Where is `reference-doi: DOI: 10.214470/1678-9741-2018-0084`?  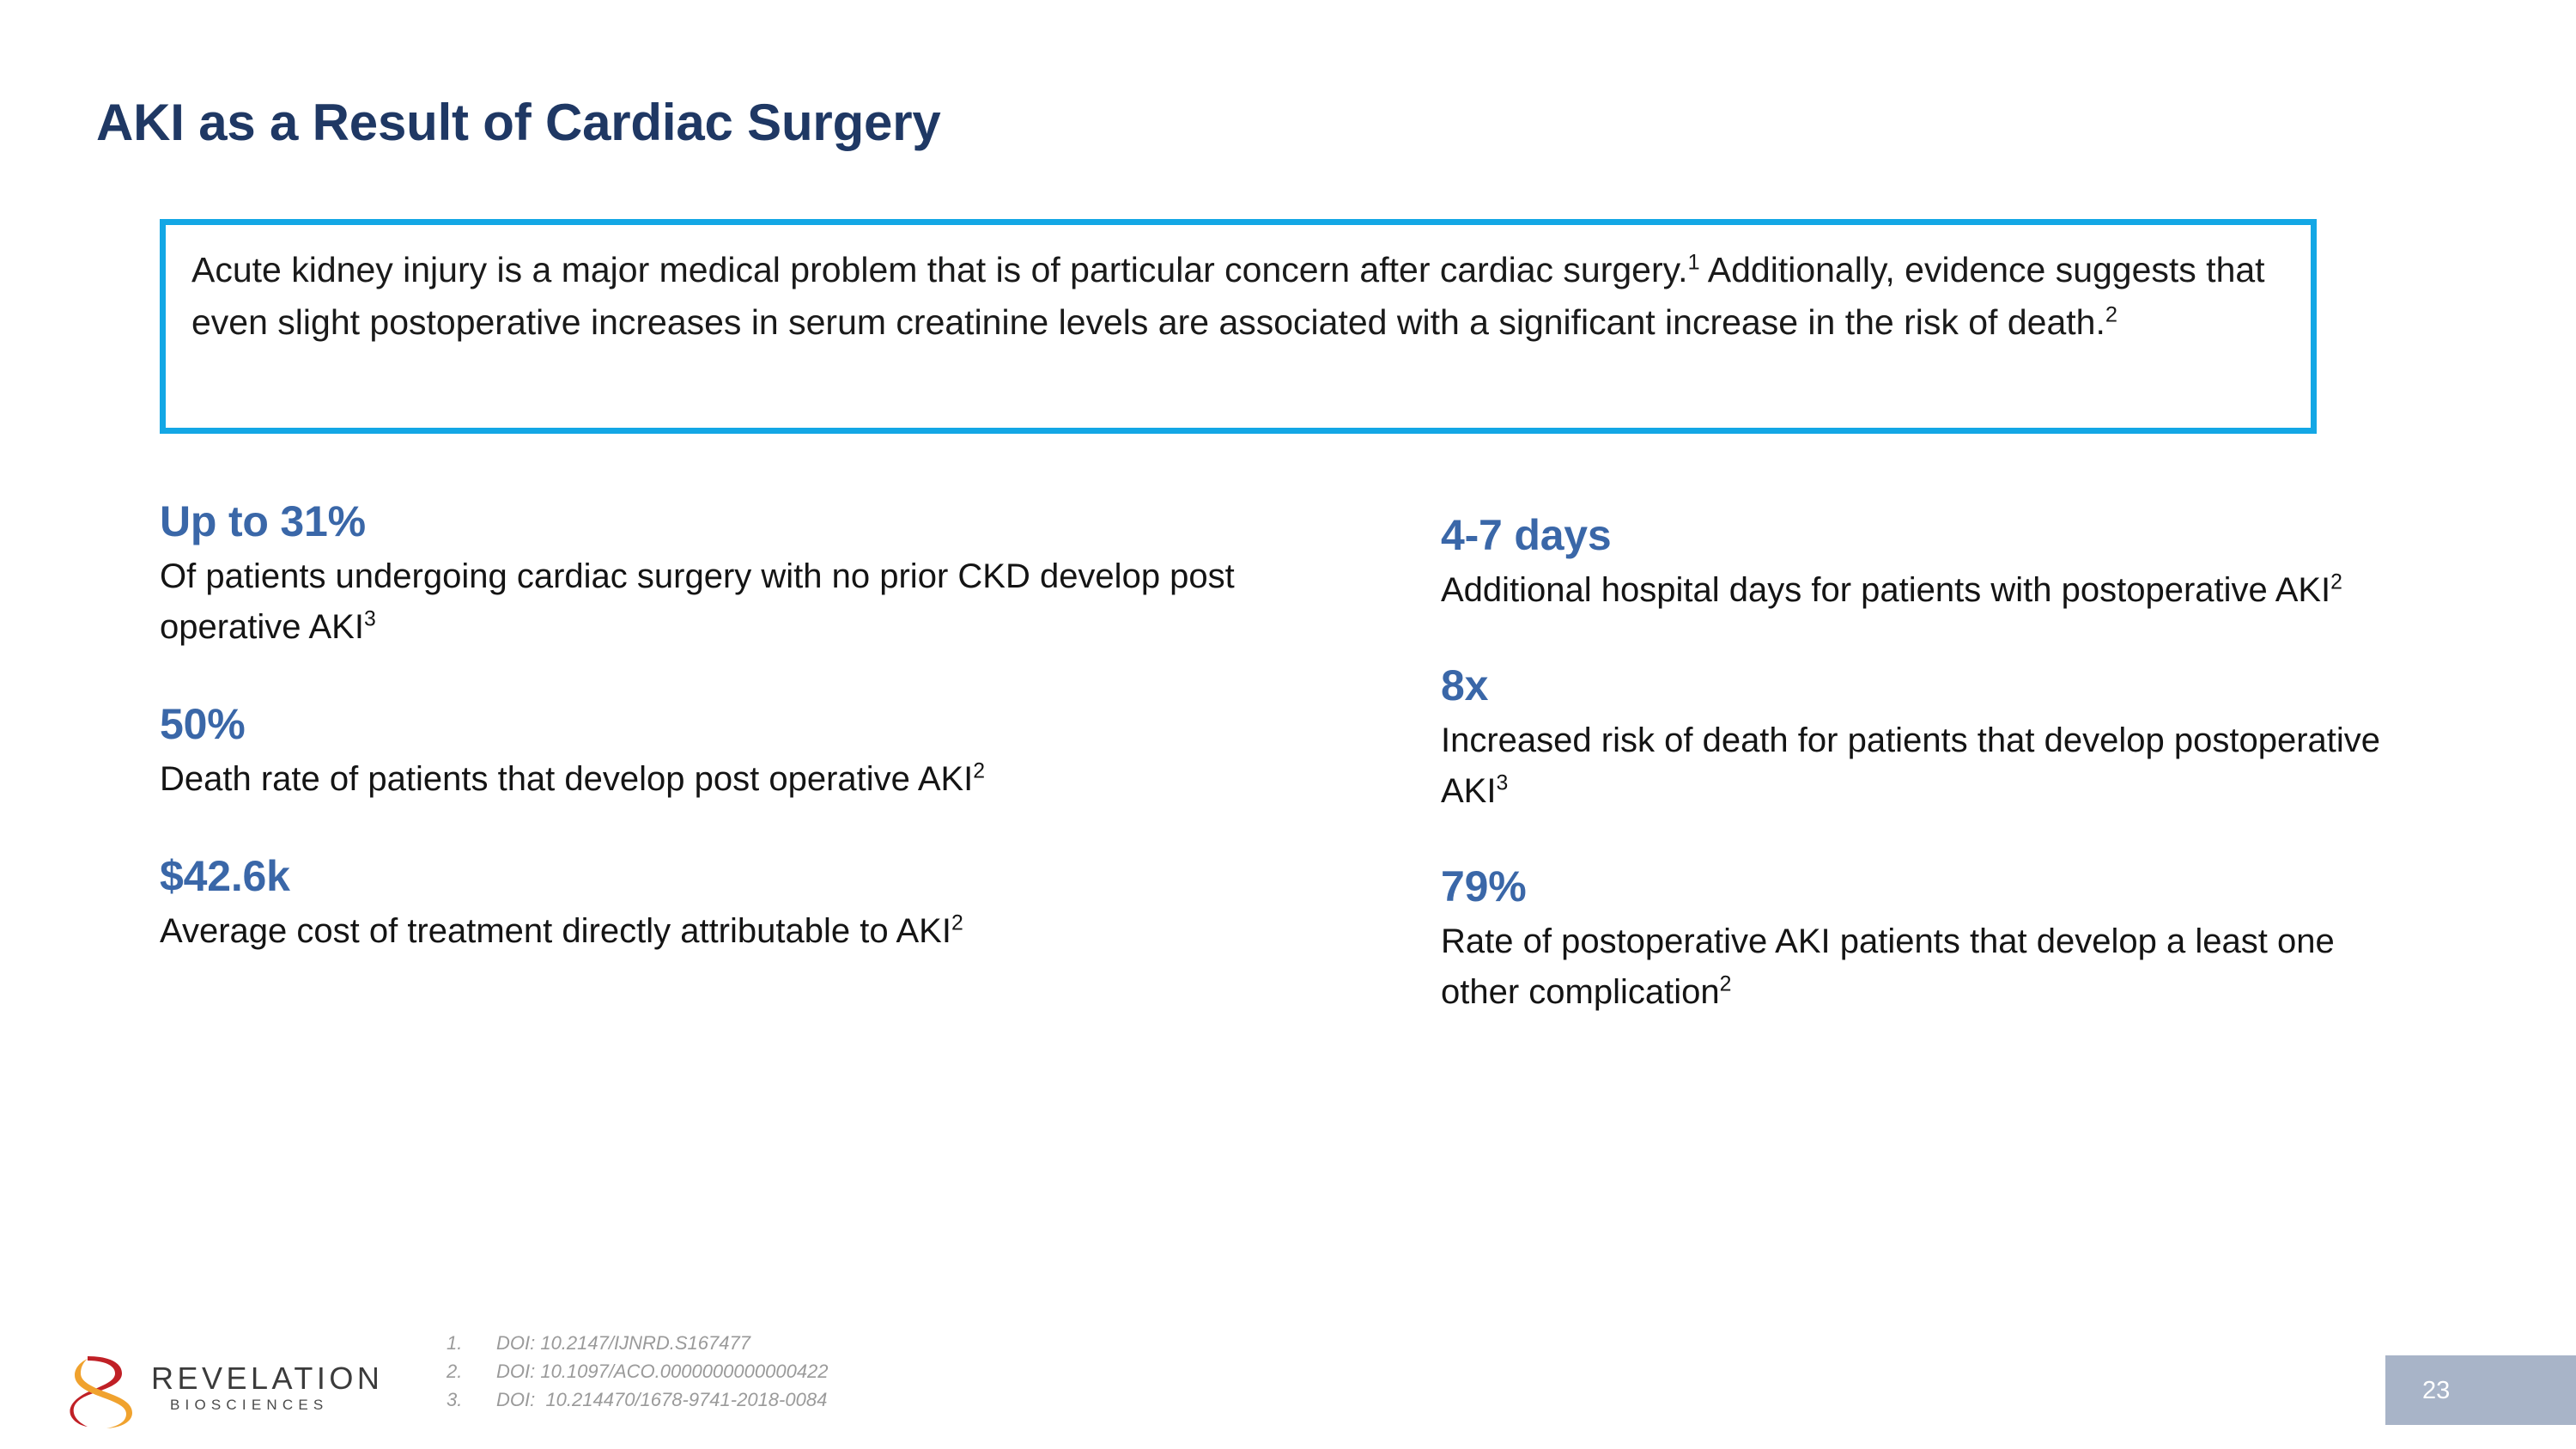 reference-doi: DOI: 10.214470/1678-9741-2018-0084 is located at coordinates (662, 1399).